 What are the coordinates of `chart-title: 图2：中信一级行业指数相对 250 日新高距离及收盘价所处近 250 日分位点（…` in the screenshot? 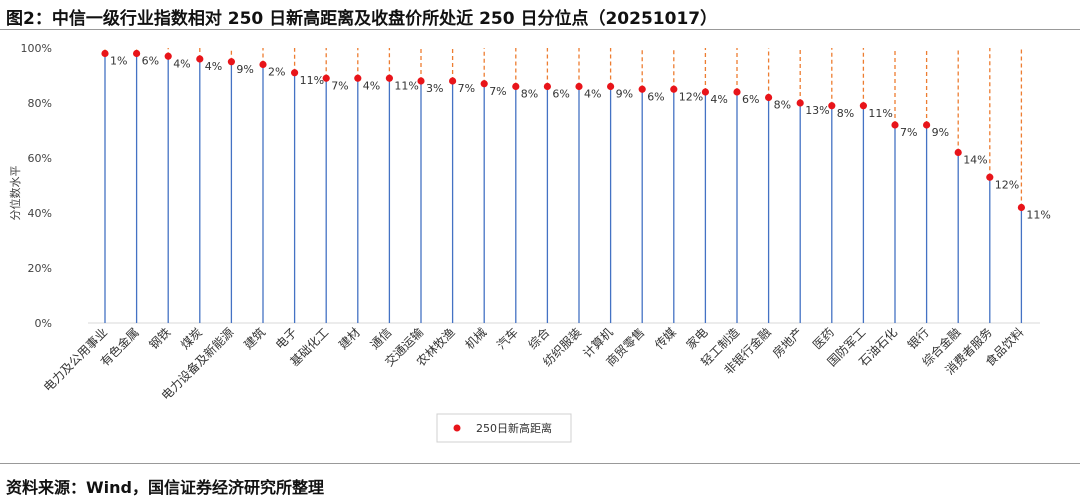 It's located at (362, 19).